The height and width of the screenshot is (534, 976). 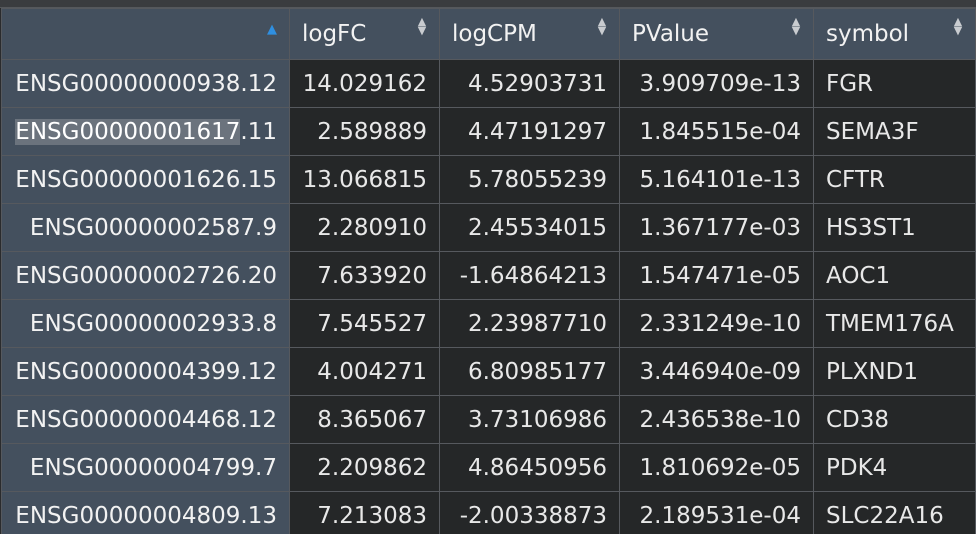 I want to click on column-header-logcpm: logCPM ▲ ▼, so click(x=529, y=34).